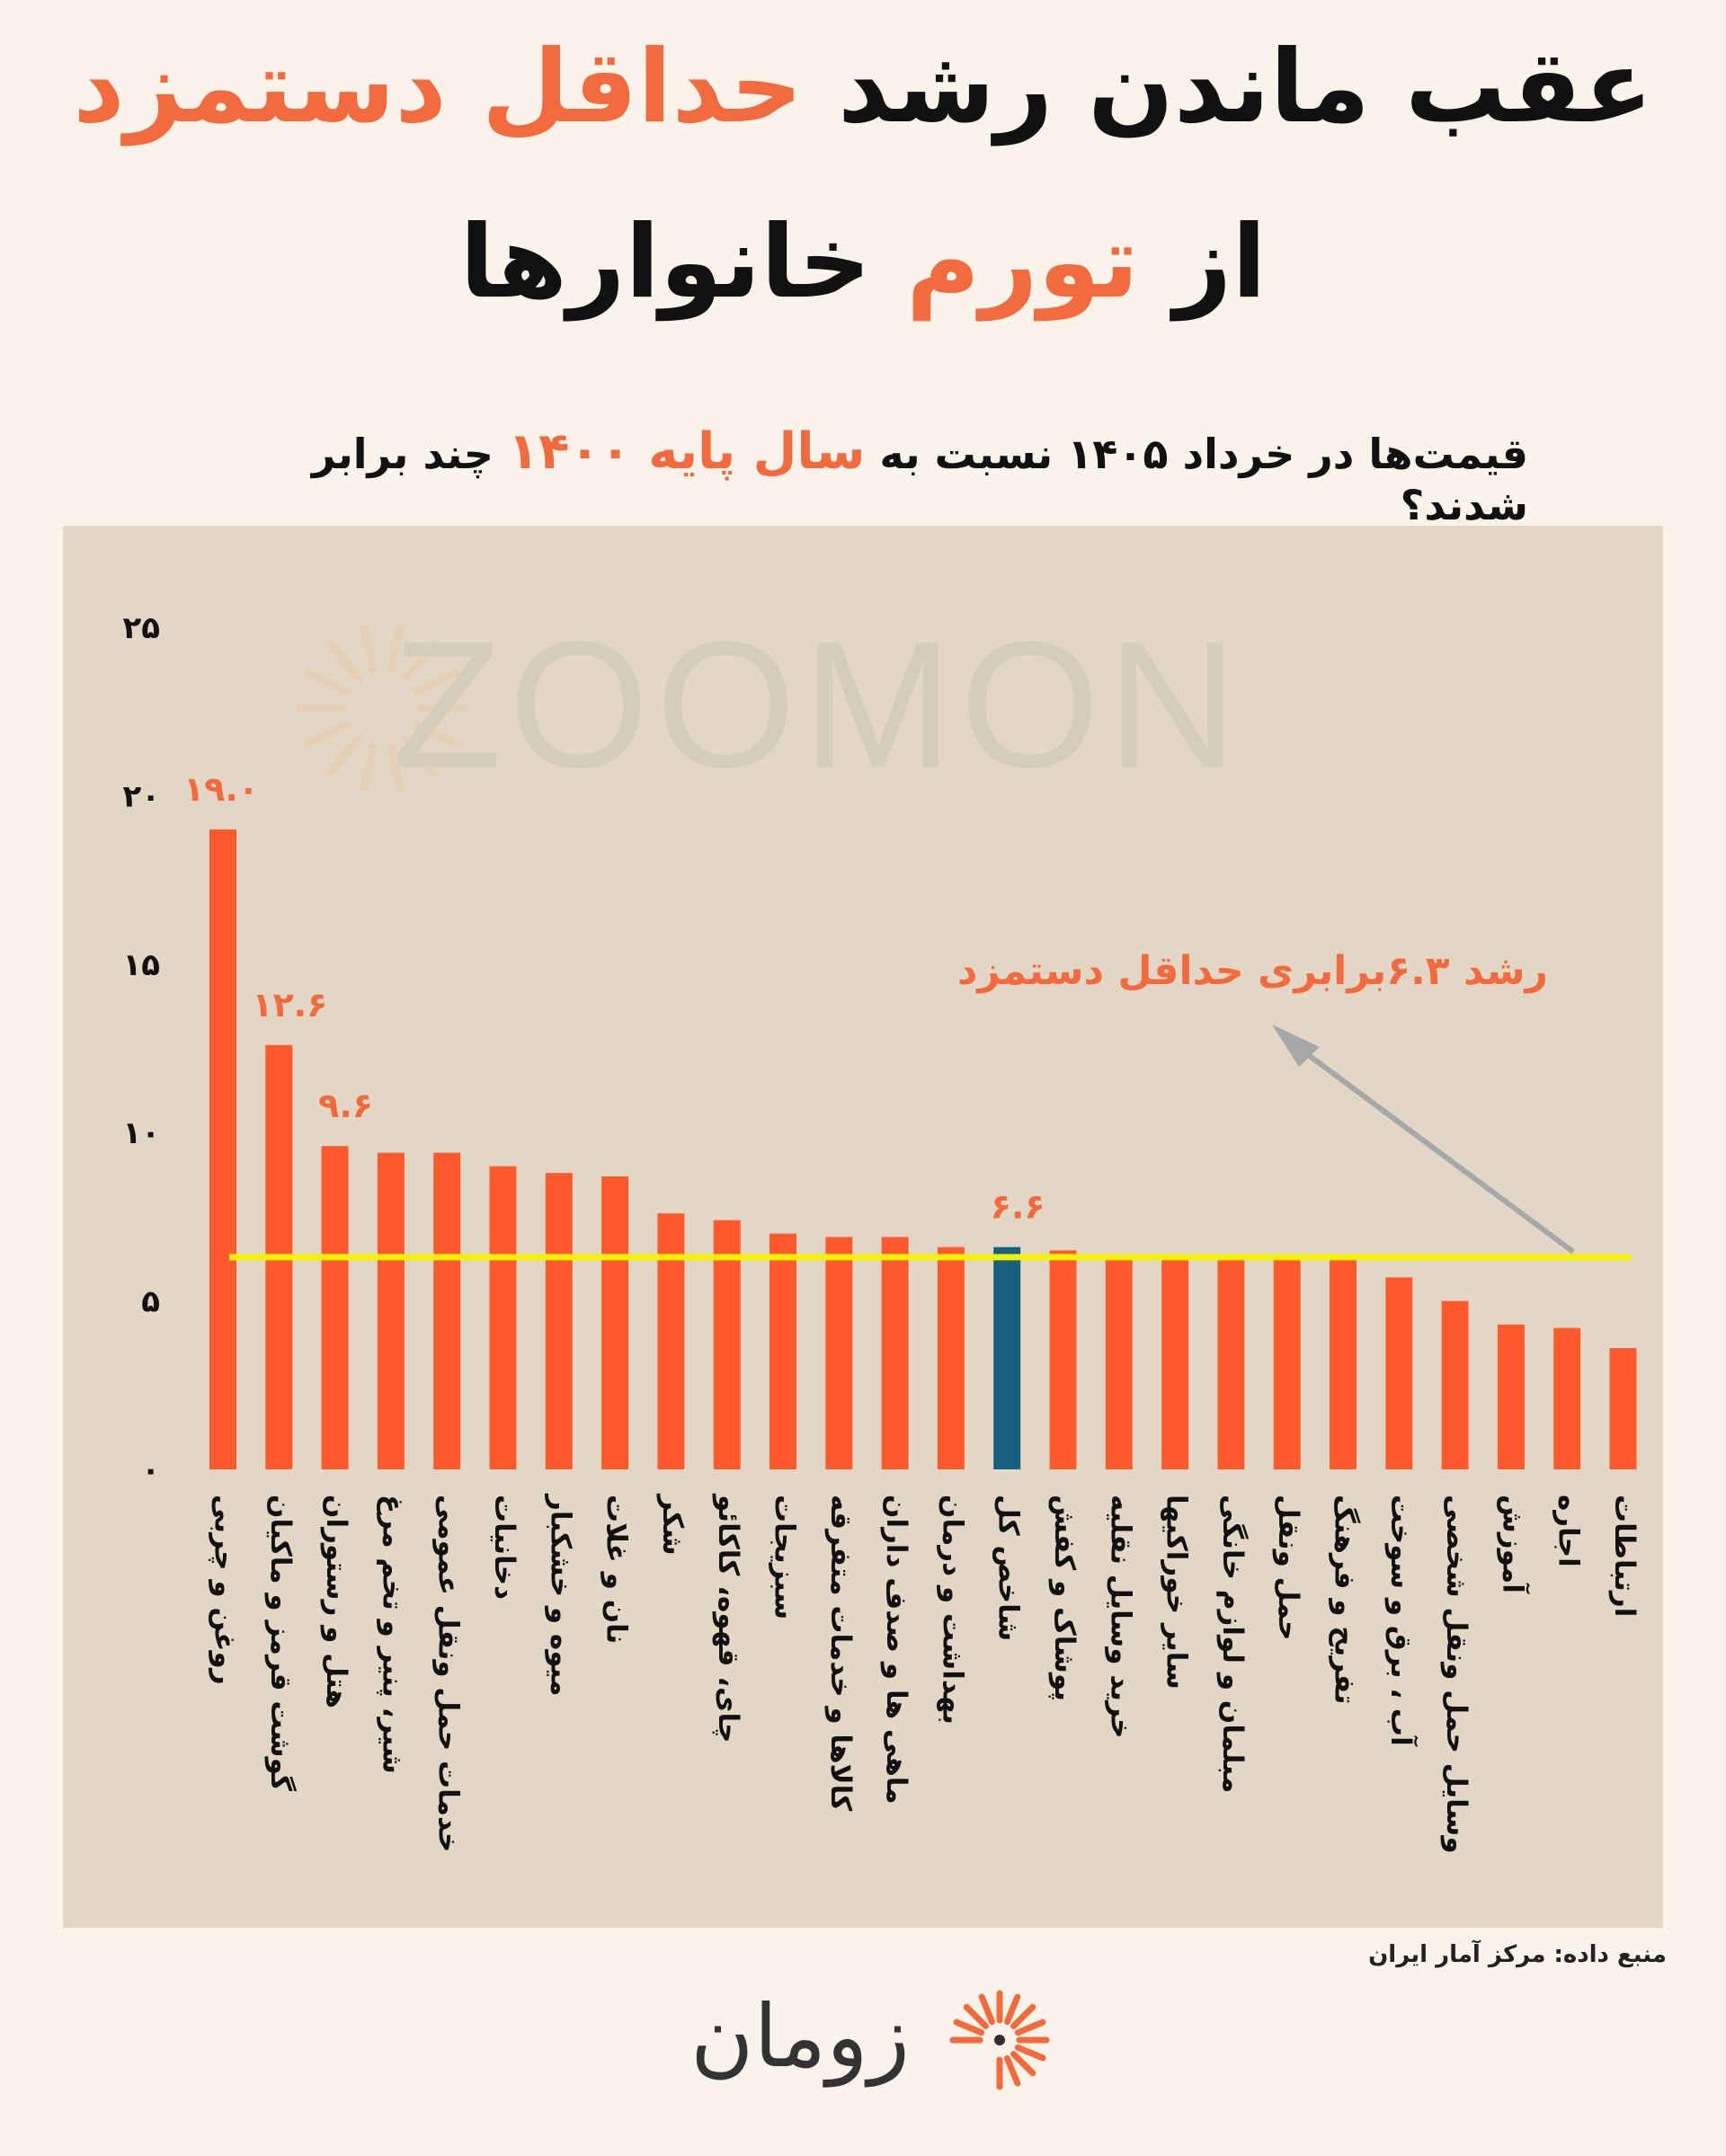 This screenshot has height=2156, width=1726. Describe the element at coordinates (686, 452) in the screenshot. I see `subtitle-part-1: سال پایه ۱۴۰۰` at that location.